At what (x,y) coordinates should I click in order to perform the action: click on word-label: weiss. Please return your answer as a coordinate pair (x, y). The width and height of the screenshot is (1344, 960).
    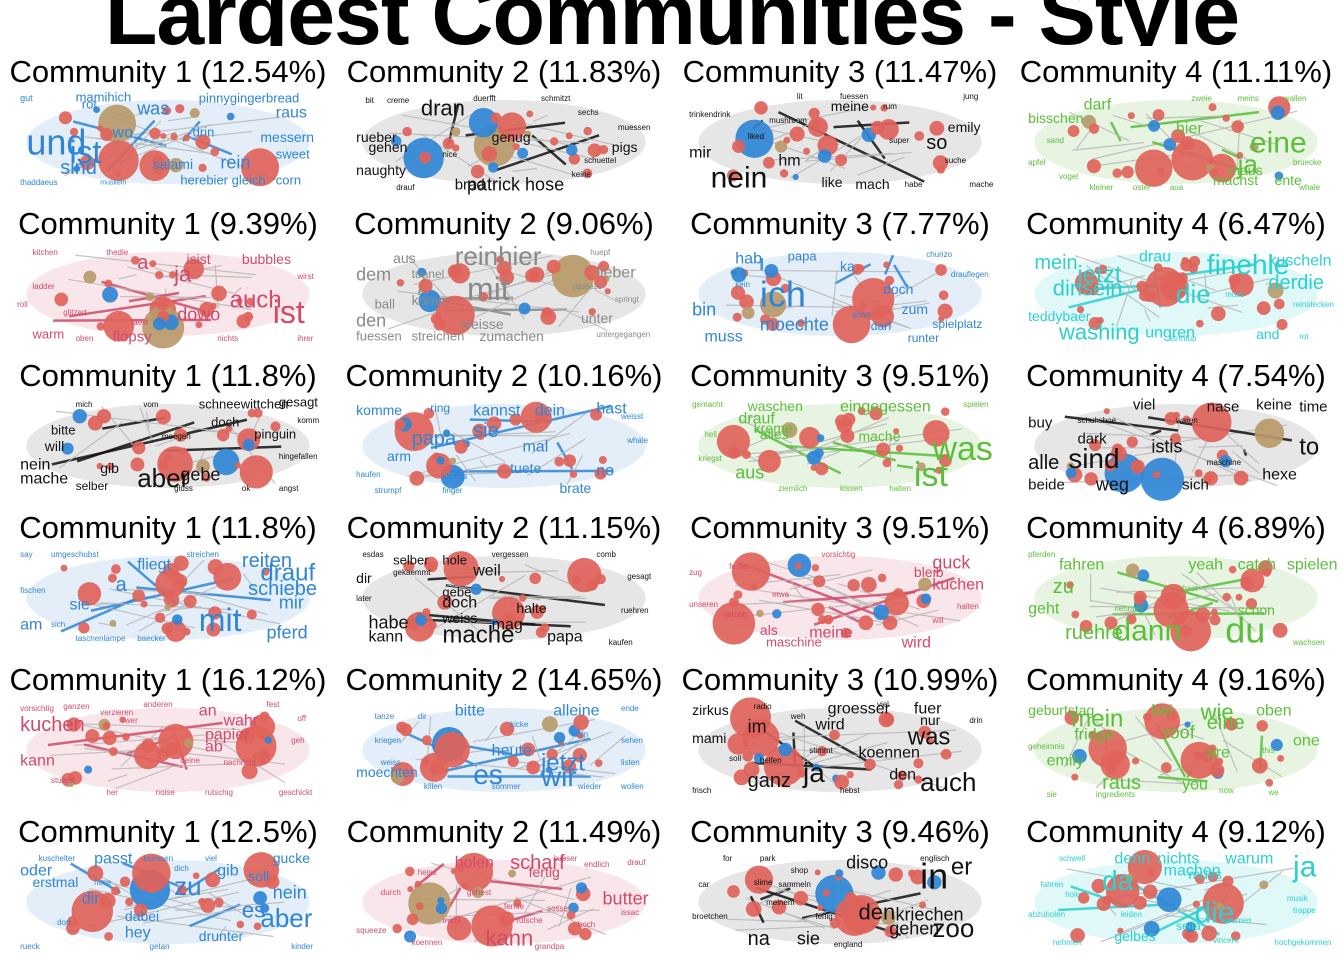
    Looking at the image, I should click on (390, 762).